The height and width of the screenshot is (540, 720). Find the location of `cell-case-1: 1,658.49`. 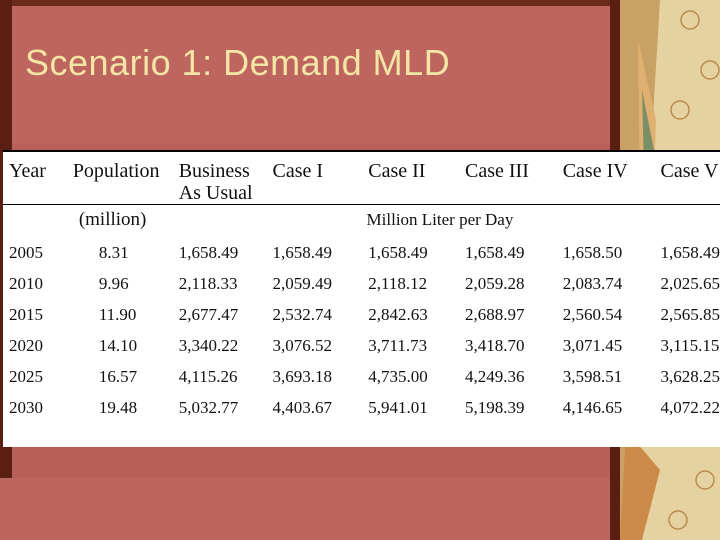

cell-case-1: 1,658.49 is located at coordinates (302, 252).